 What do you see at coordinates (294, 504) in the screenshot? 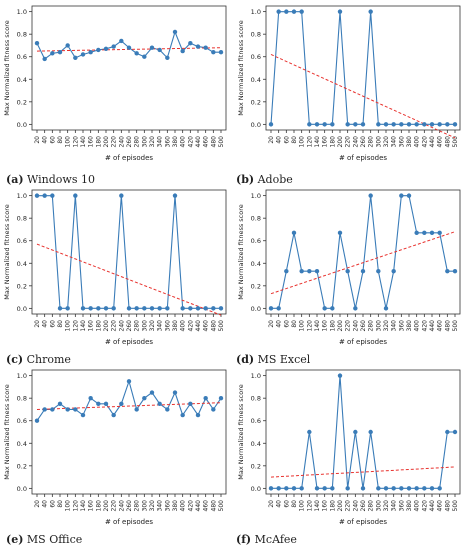
I see `x-tick-label: 80` at bounding box center [294, 504].